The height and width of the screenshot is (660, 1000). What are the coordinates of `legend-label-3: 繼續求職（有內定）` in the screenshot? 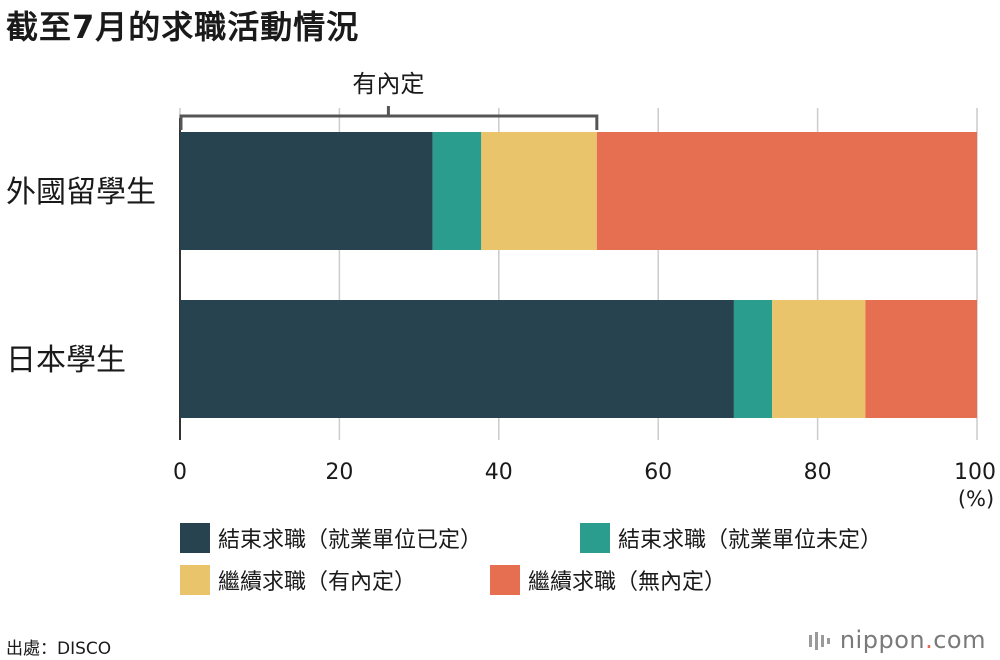 It's located at (317, 582).